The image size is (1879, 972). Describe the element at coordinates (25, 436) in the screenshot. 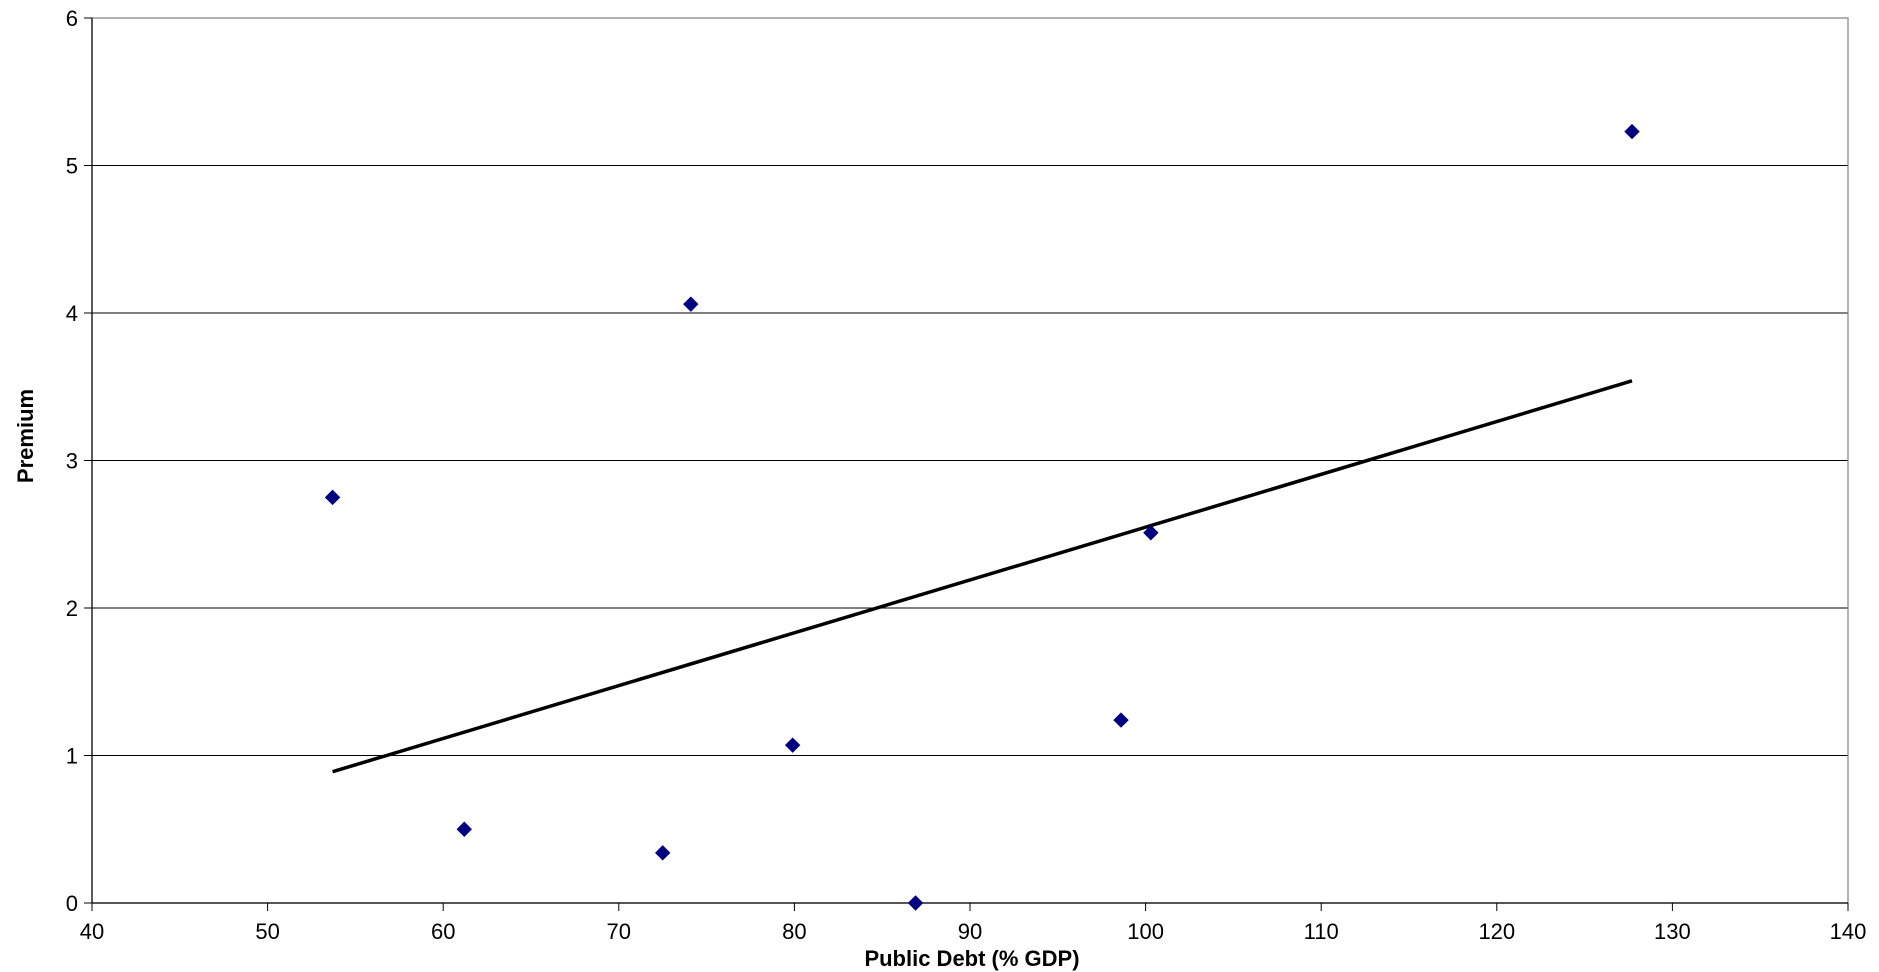

I see `y-axis-title: Premium` at that location.